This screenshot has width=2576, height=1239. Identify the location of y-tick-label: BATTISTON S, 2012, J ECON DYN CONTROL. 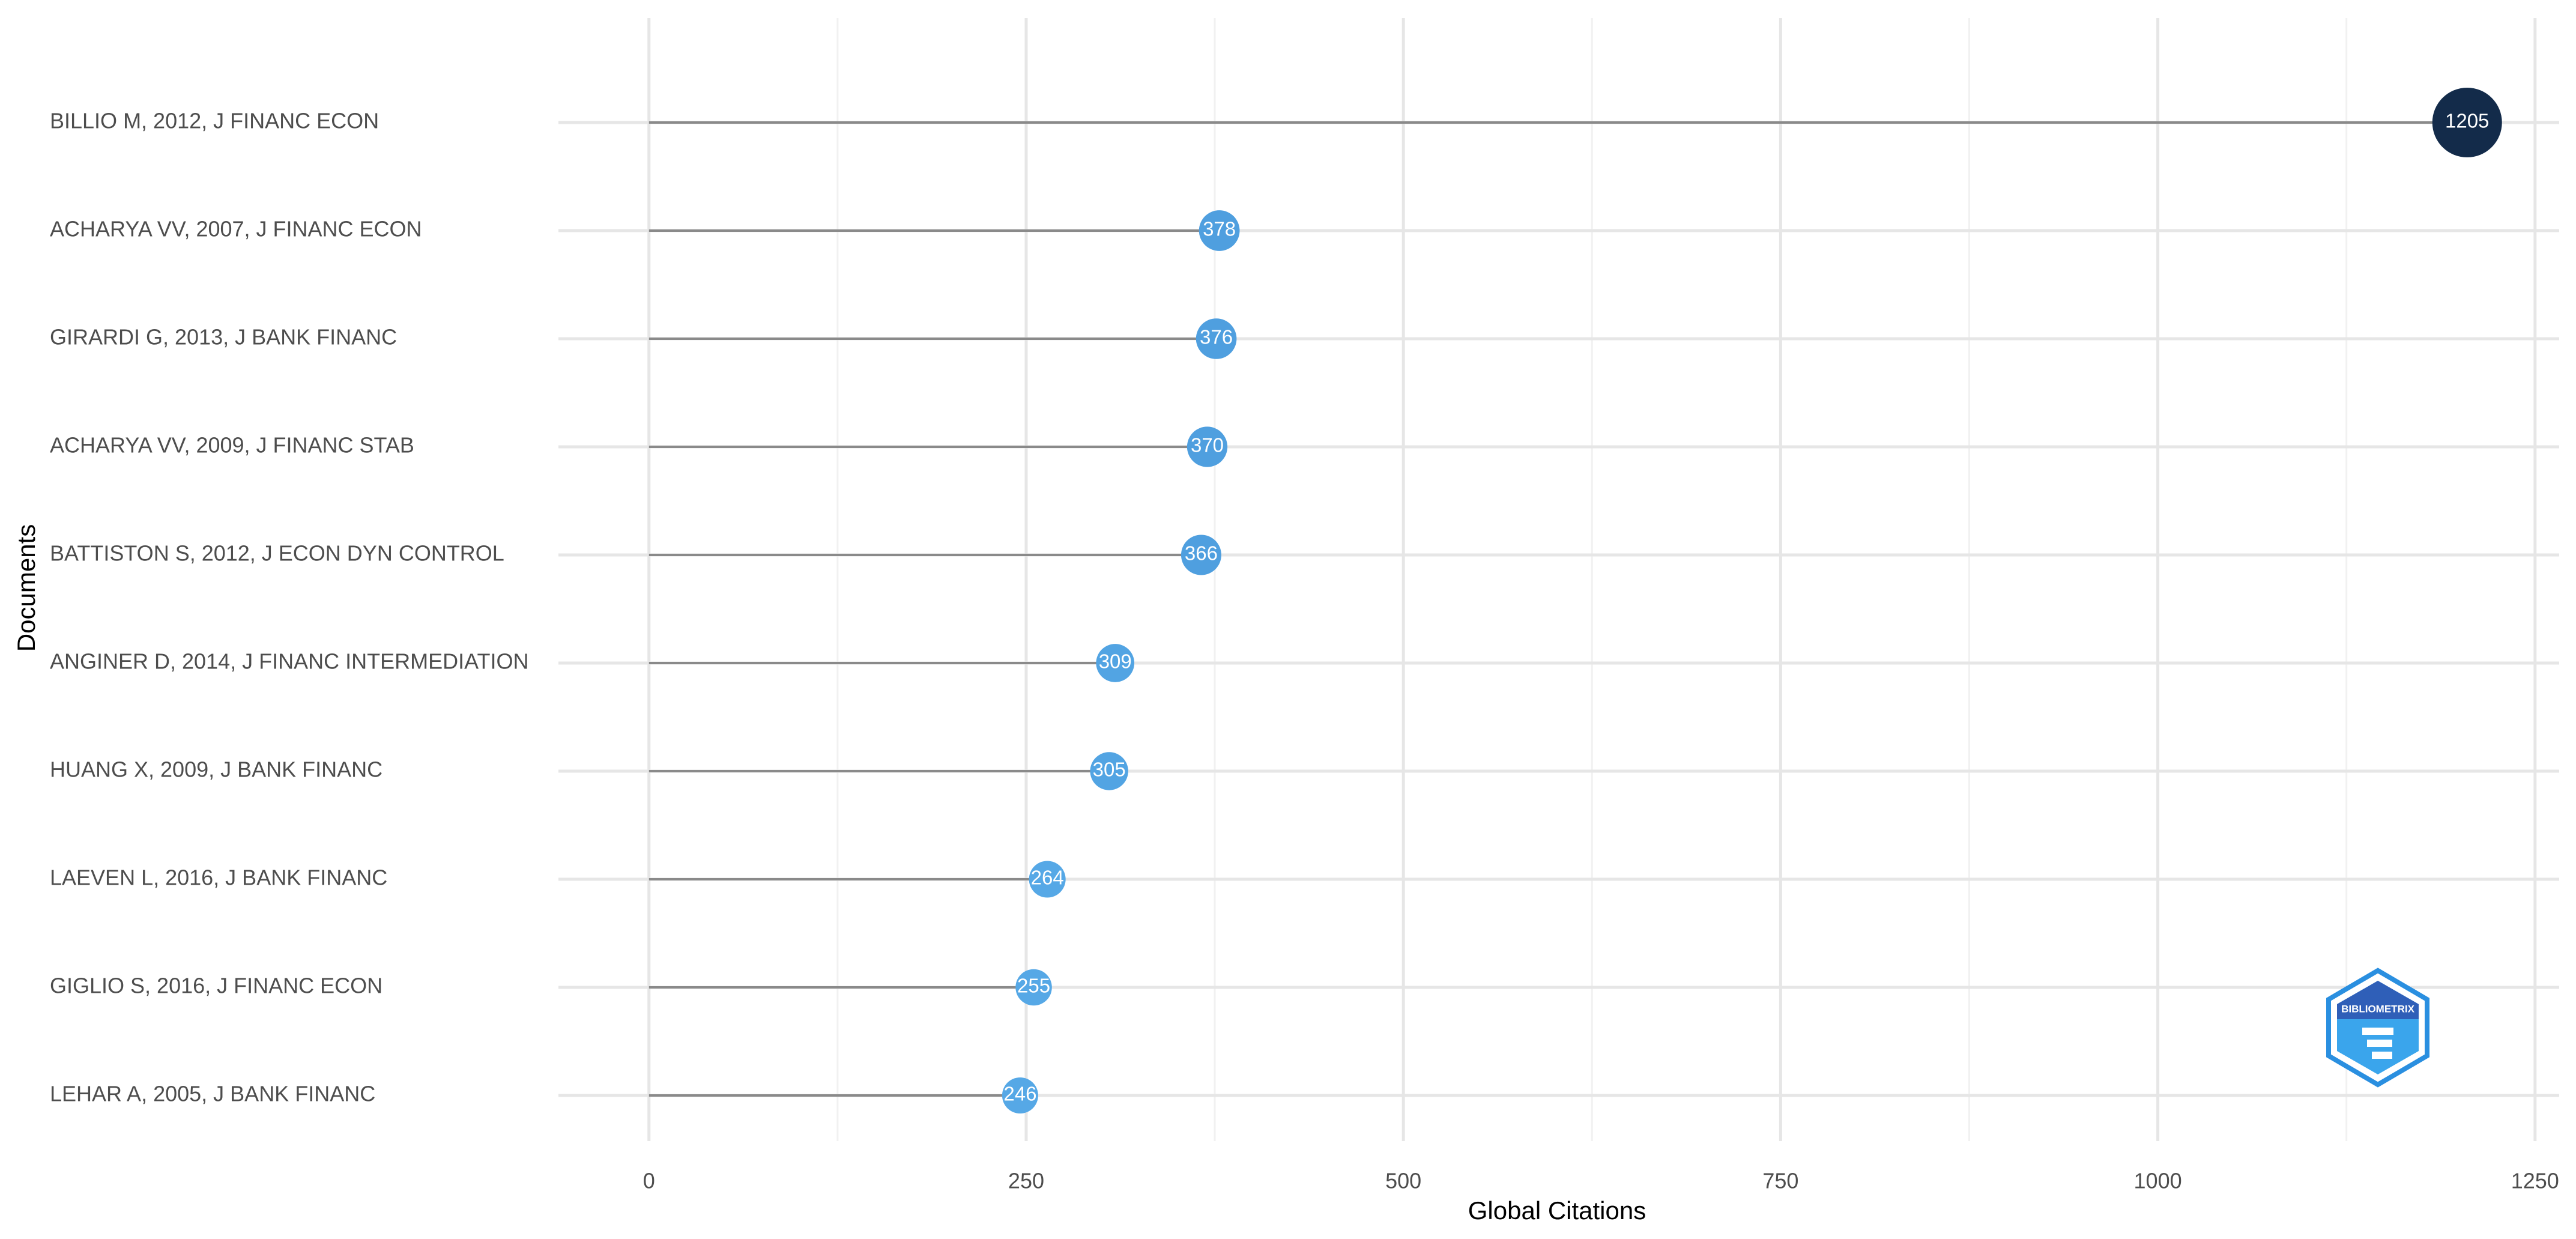
(277, 553).